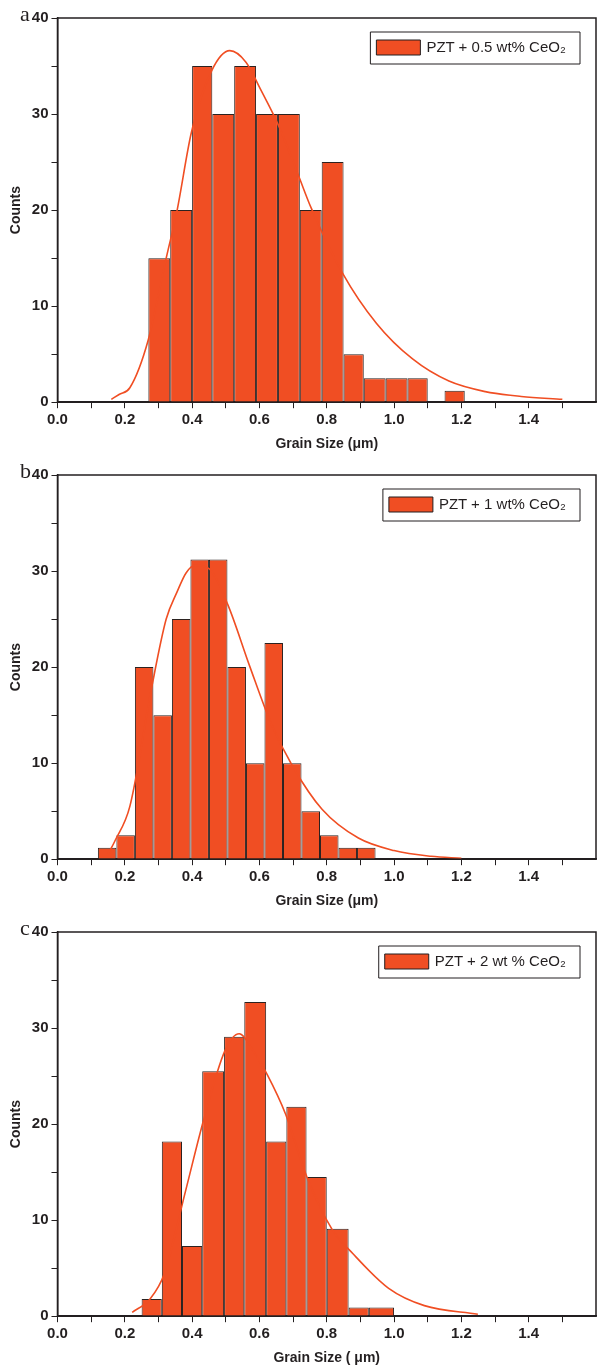 The height and width of the screenshot is (1372, 598). What do you see at coordinates (496, 47) in the screenshot?
I see `legend-label: PZT + 0.5 wt% CeO₂` at bounding box center [496, 47].